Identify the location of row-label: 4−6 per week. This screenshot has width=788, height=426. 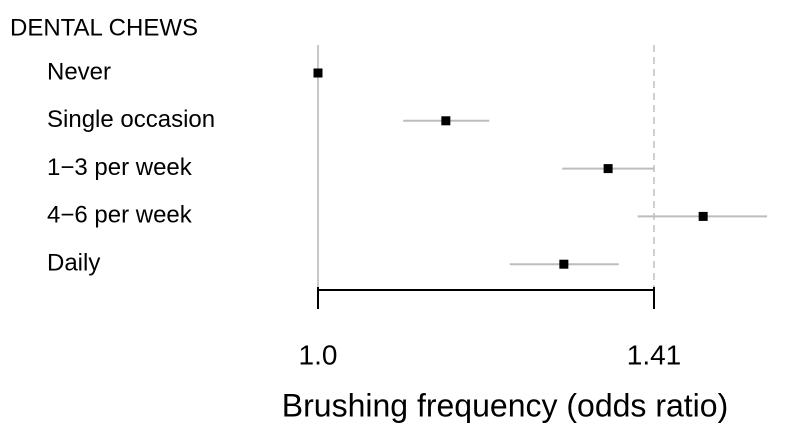
(120, 215).